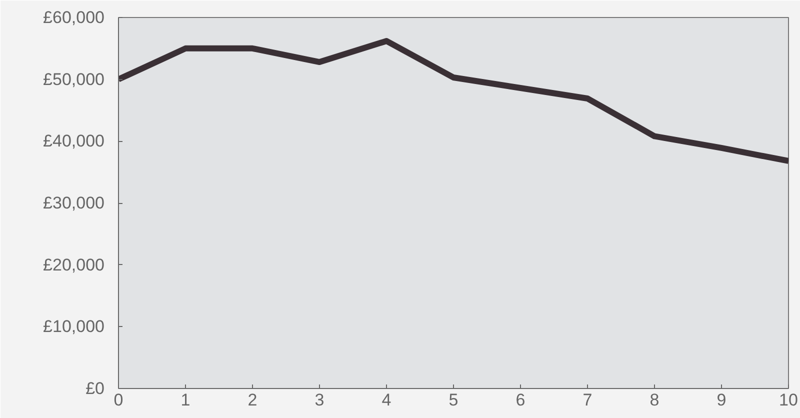 This screenshot has width=800, height=418. Describe the element at coordinates (73, 326) in the screenshot. I see `y-tick-label: £10,000` at that location.